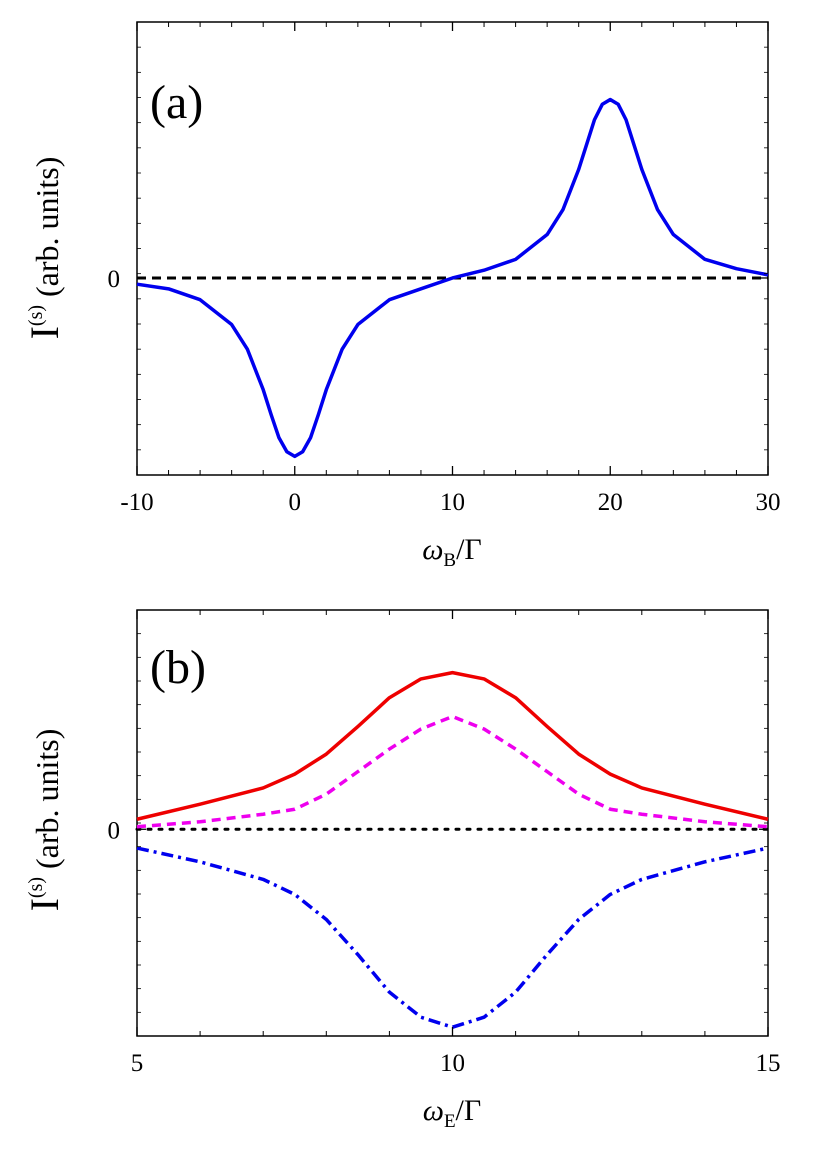 The width and height of the screenshot is (830, 1168). Describe the element at coordinates (136, 502) in the screenshot. I see `x-tick-label: -10` at that location.